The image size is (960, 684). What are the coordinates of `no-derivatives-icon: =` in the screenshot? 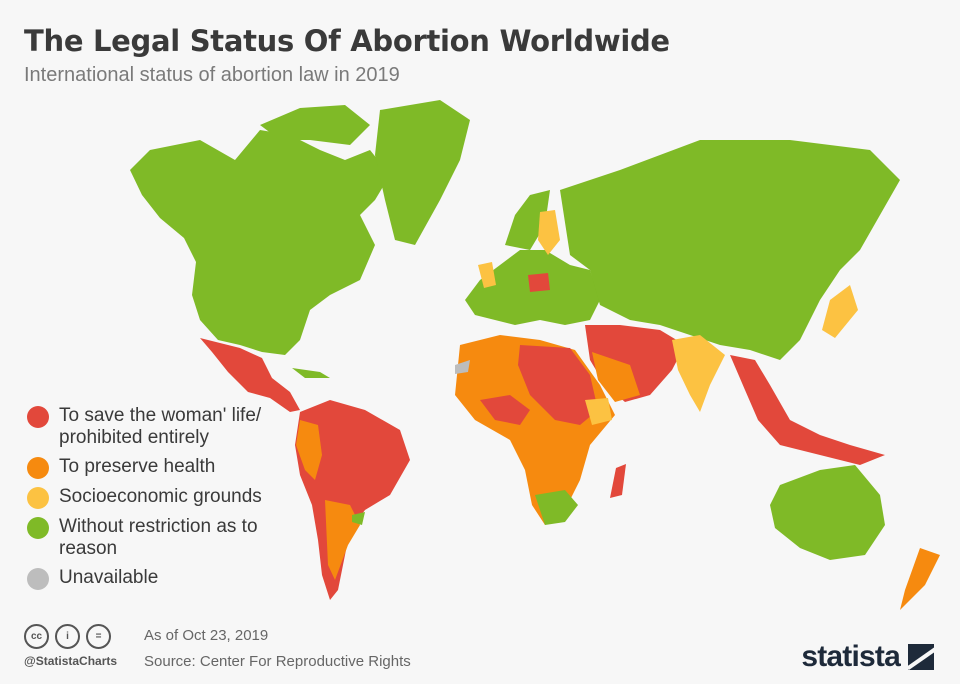 It's located at (98, 636).